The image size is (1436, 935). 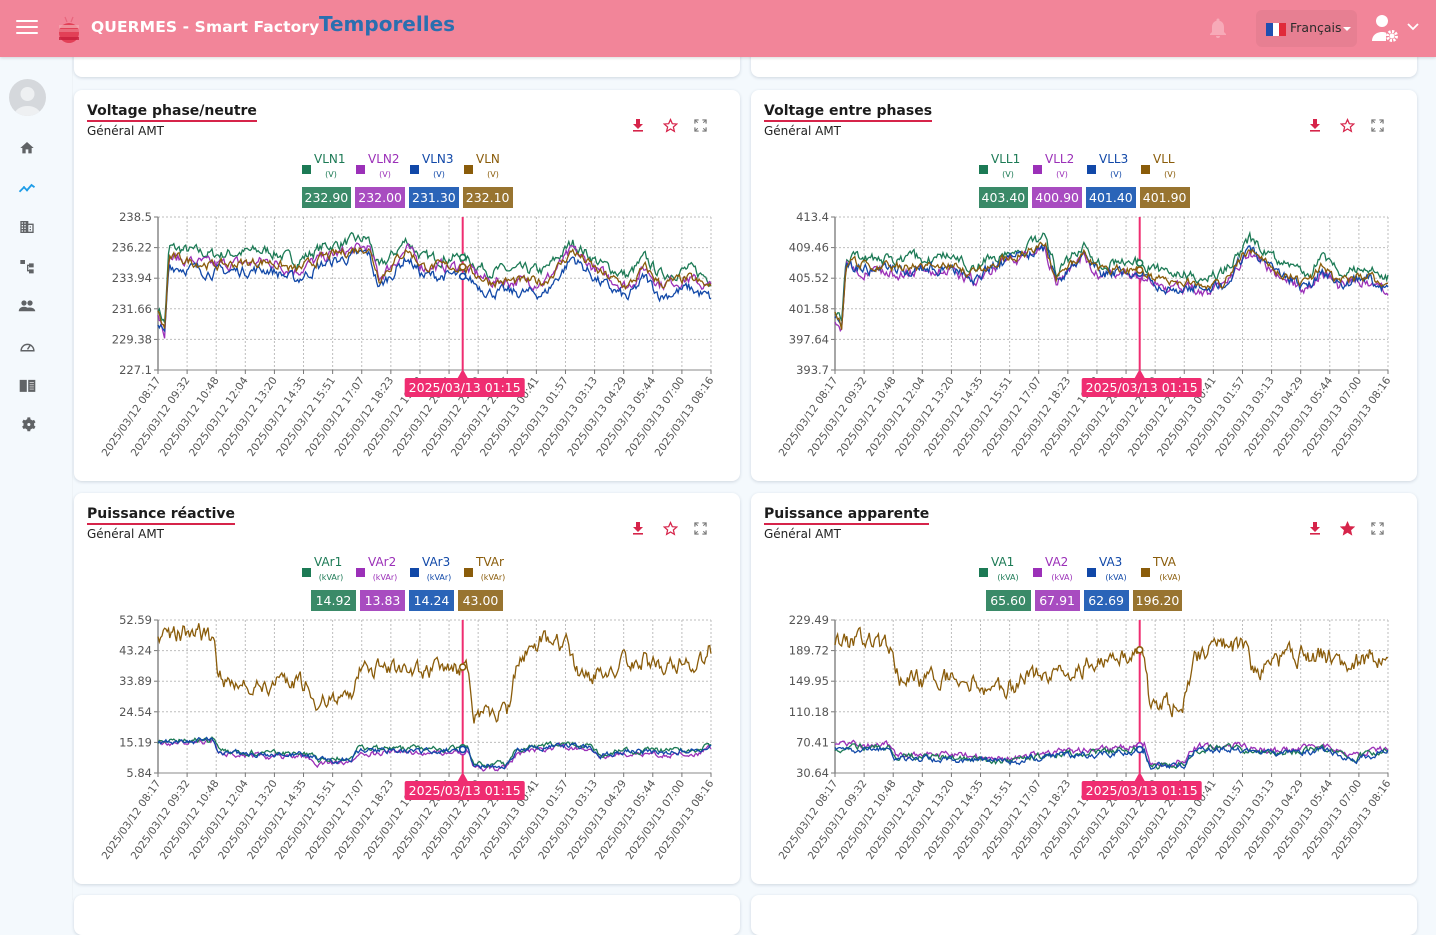 I want to click on sidebar-item-temporelles, so click(x=27, y=188).